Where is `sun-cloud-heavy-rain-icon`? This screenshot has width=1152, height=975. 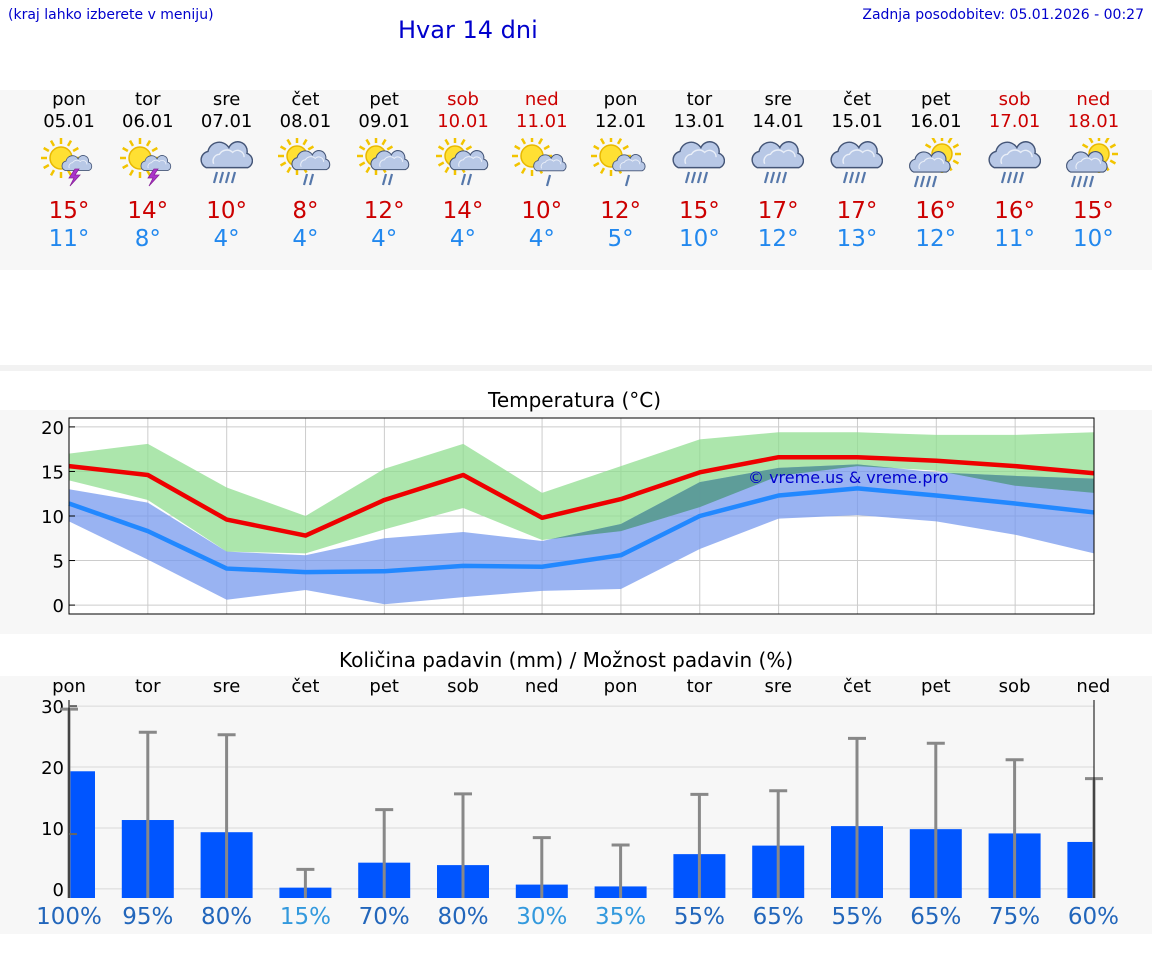
sun-cloud-heavy-rain-icon is located at coordinates (1092, 163).